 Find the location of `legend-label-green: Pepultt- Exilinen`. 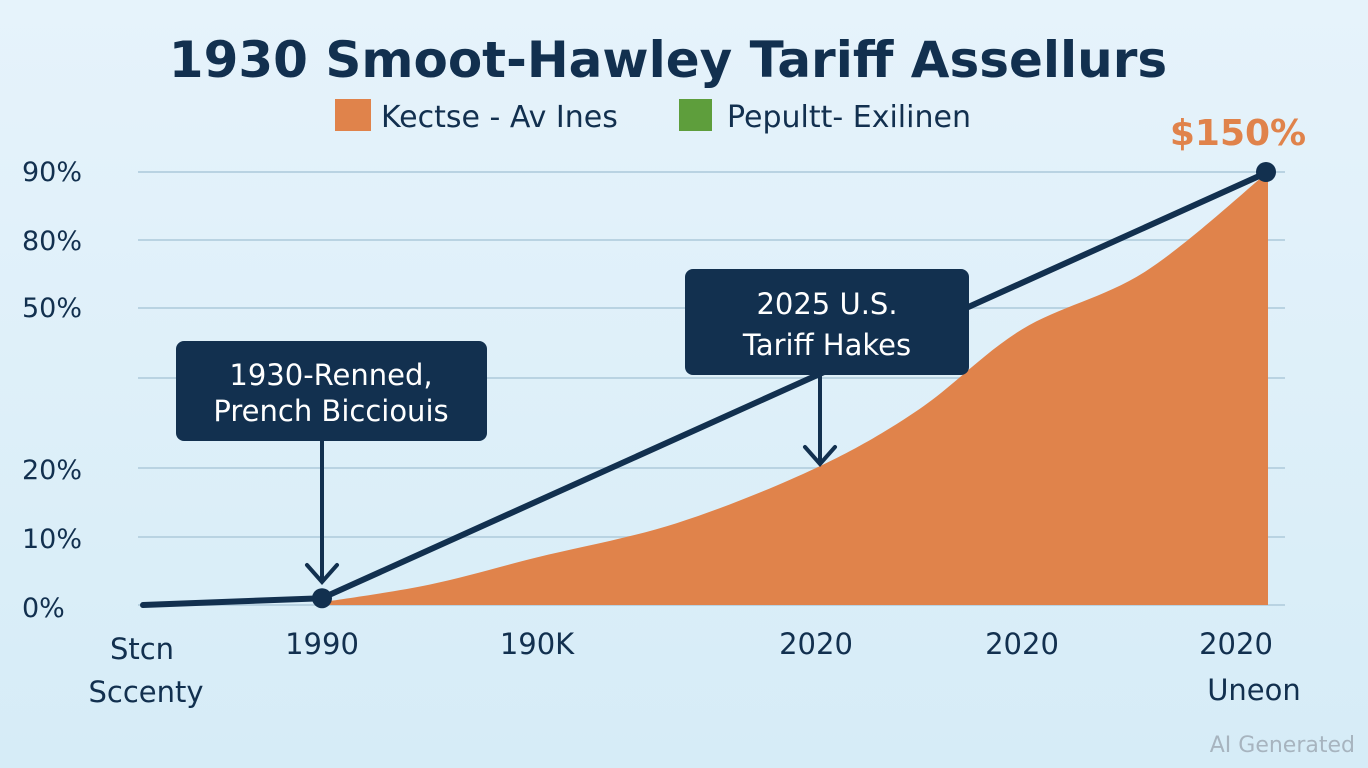

legend-label-green: Pepultt- Exilinen is located at coordinates (849, 117).